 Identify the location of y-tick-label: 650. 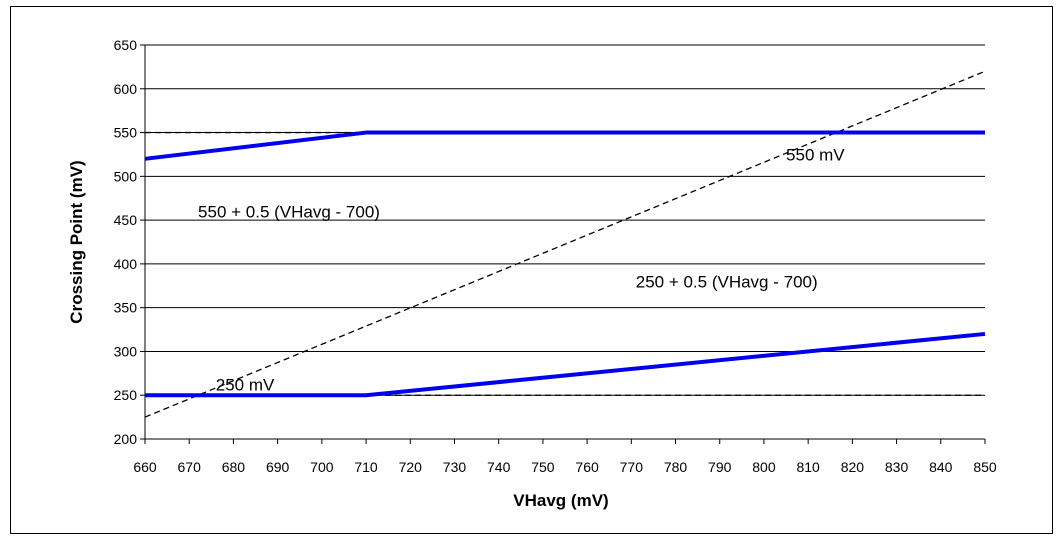
(126, 45).